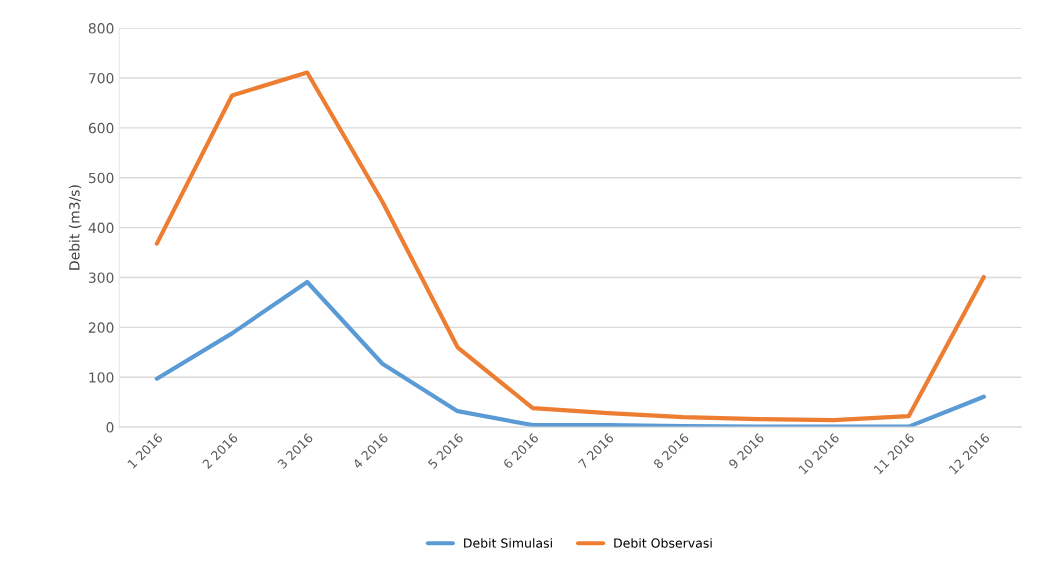 Image resolution: width=1037 pixels, height=562 pixels. I want to click on legend-label: Debit Simulasi, so click(508, 543).